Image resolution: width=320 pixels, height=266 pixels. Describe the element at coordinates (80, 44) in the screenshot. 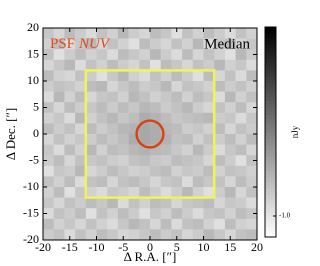

I see `band-label: PSF NUV` at that location.